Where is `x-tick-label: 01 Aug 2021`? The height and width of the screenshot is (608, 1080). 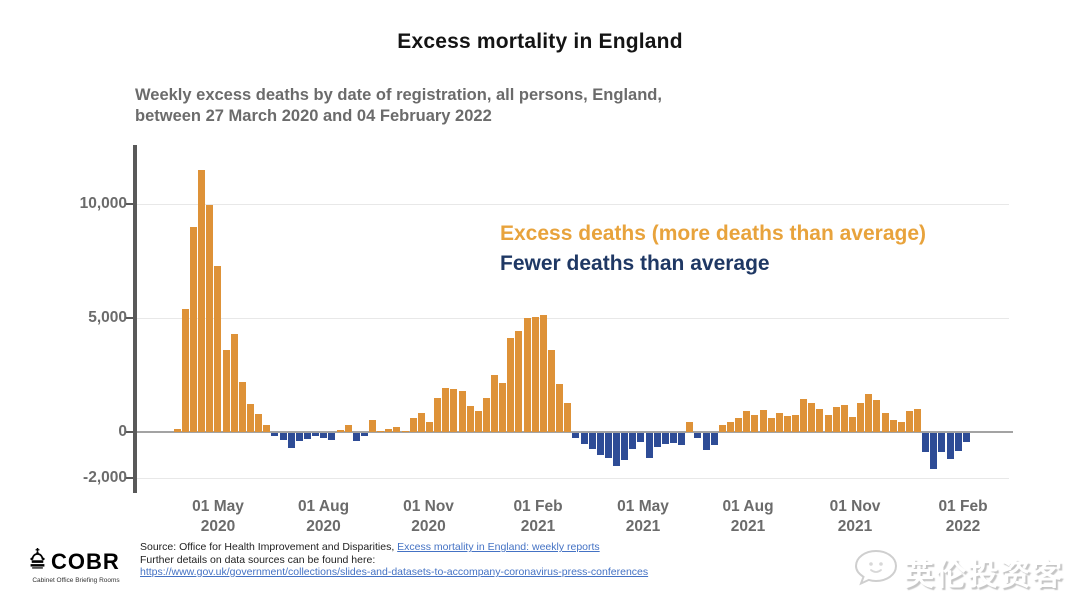 x-tick-label: 01 Aug 2021 is located at coordinates (748, 516).